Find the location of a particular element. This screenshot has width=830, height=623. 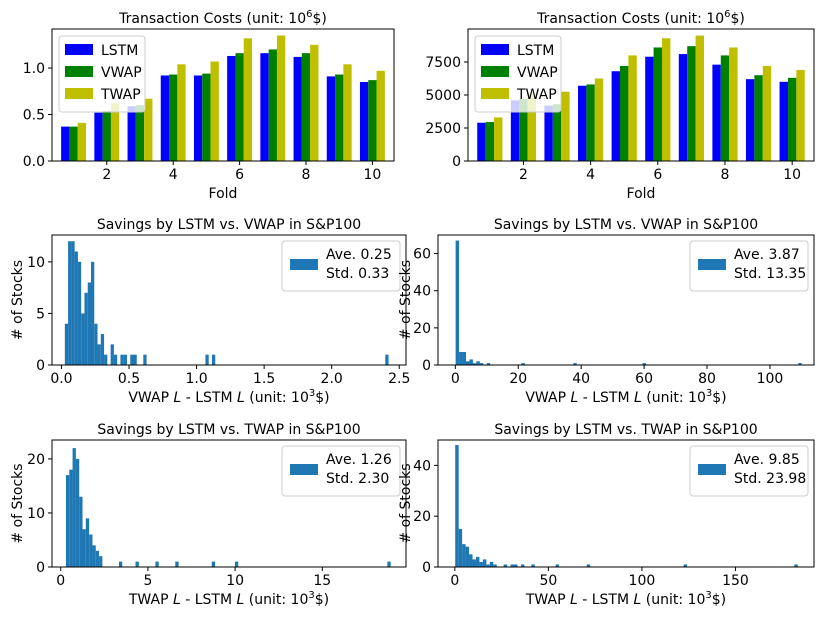

legend-swatch-twap is located at coordinates (79, 93).